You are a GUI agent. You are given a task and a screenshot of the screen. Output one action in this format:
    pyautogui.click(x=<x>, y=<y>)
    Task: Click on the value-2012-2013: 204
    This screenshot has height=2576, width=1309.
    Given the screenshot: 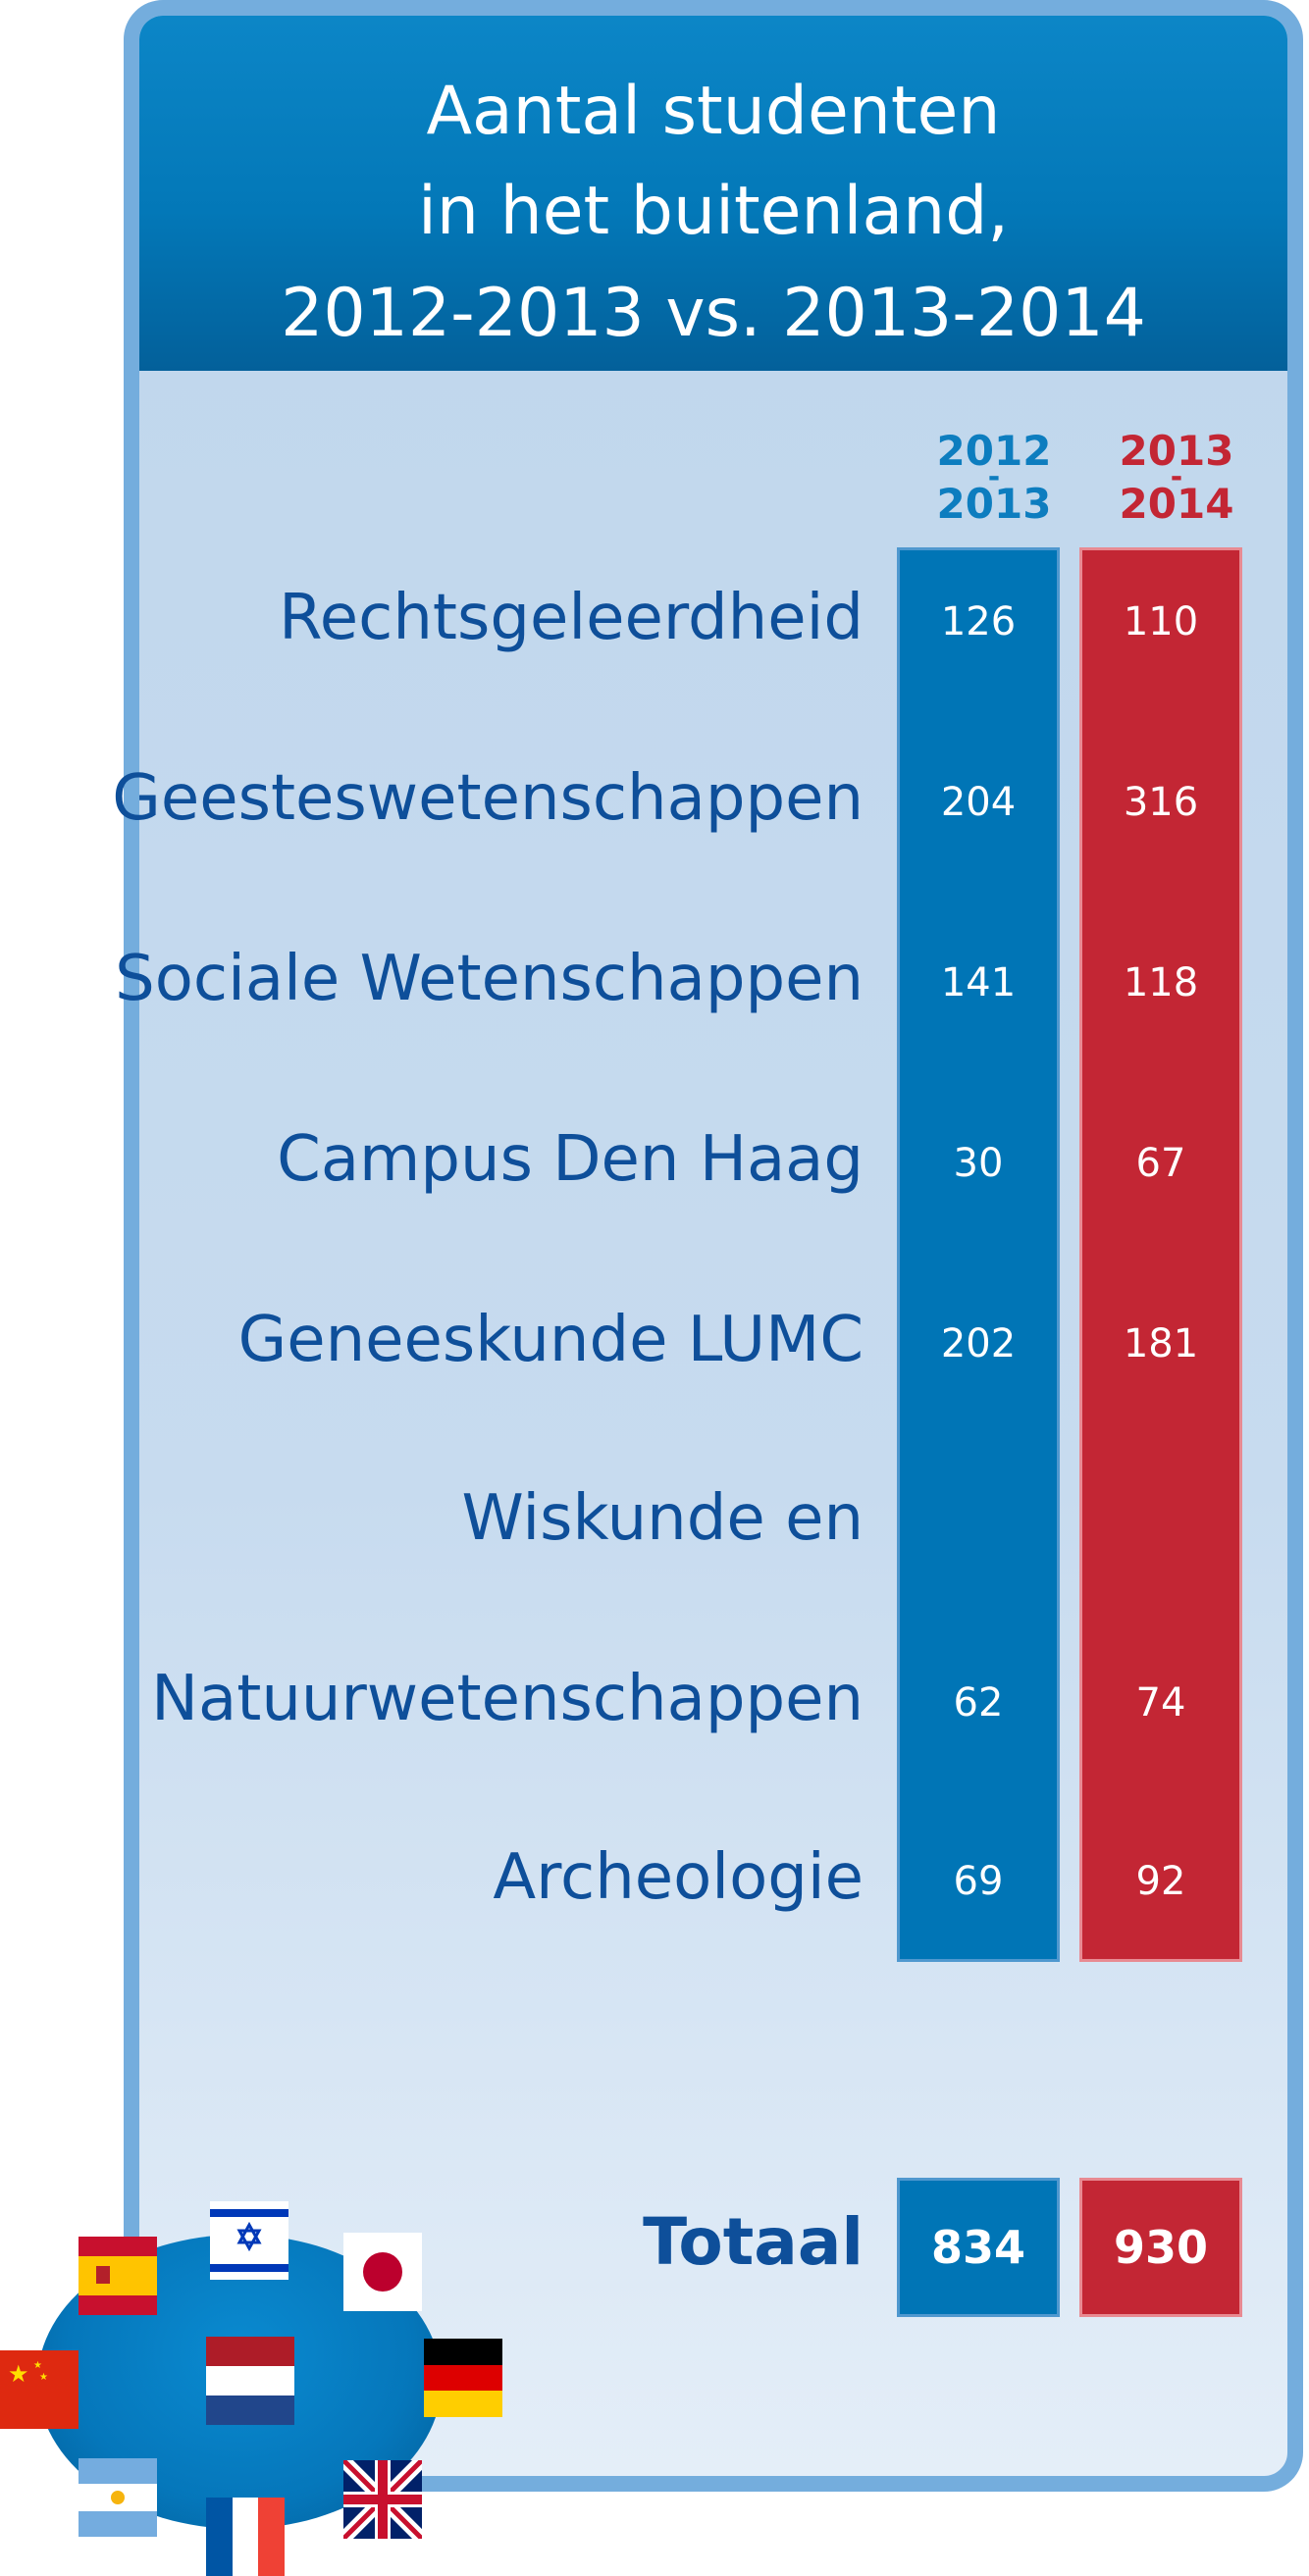 What is the action you would take?
    pyautogui.click(x=978, y=802)
    